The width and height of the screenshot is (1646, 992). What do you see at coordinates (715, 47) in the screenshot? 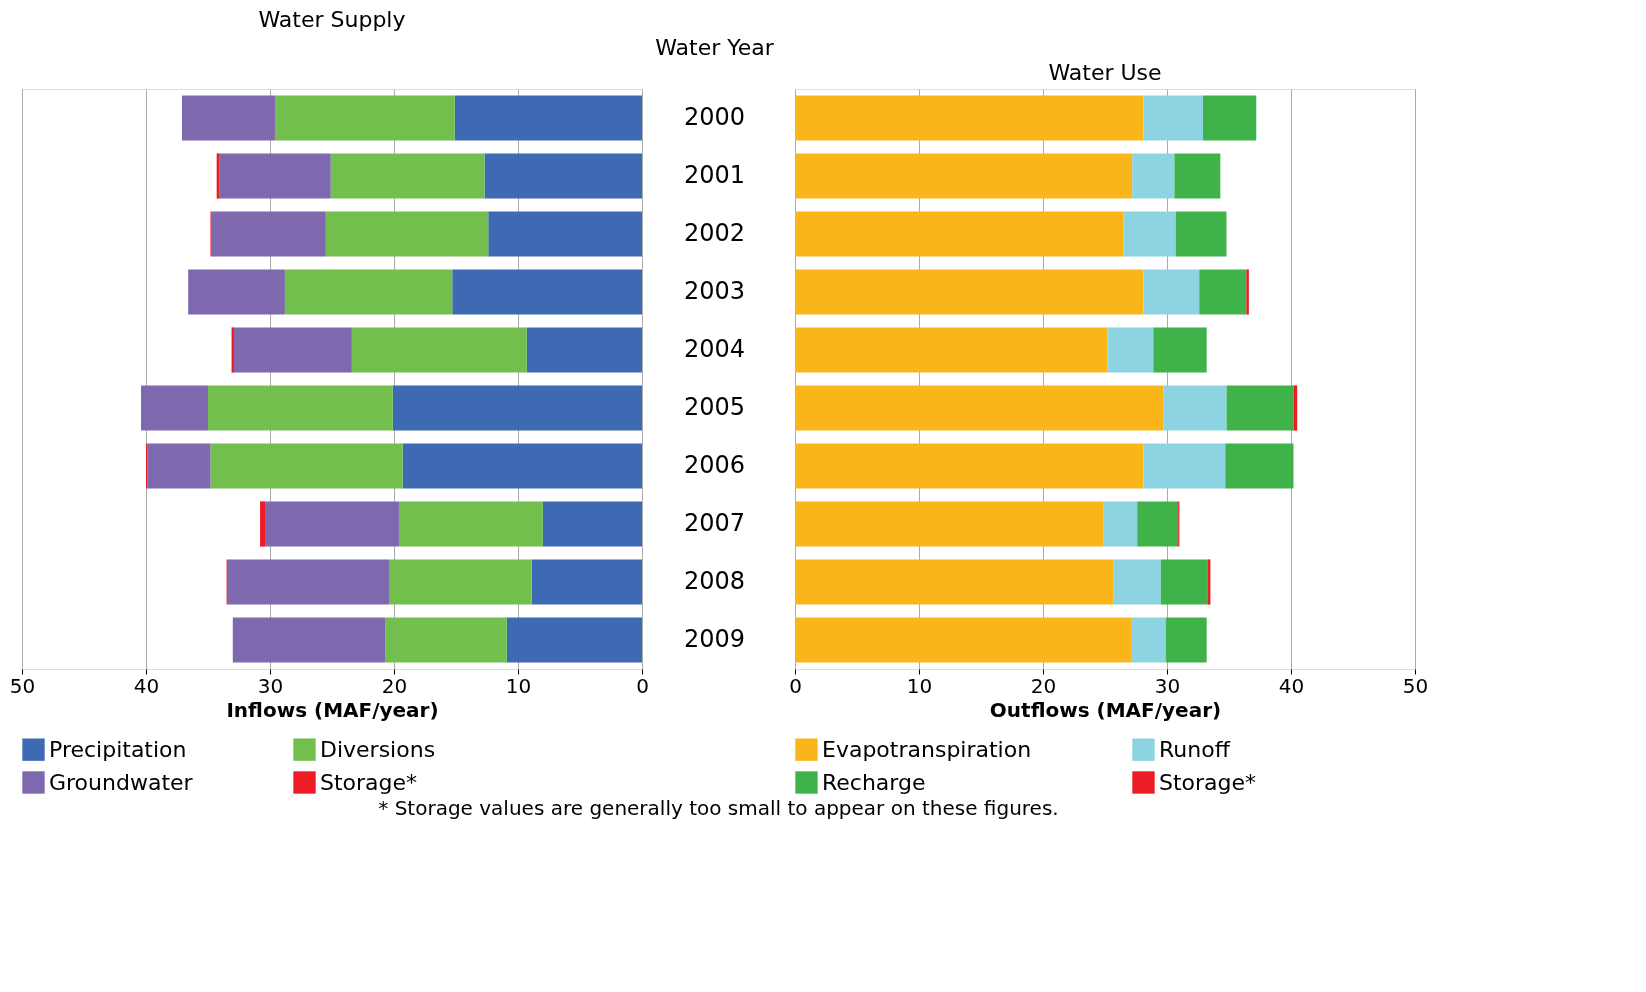
I see `y-axis-title: Water Year` at bounding box center [715, 47].